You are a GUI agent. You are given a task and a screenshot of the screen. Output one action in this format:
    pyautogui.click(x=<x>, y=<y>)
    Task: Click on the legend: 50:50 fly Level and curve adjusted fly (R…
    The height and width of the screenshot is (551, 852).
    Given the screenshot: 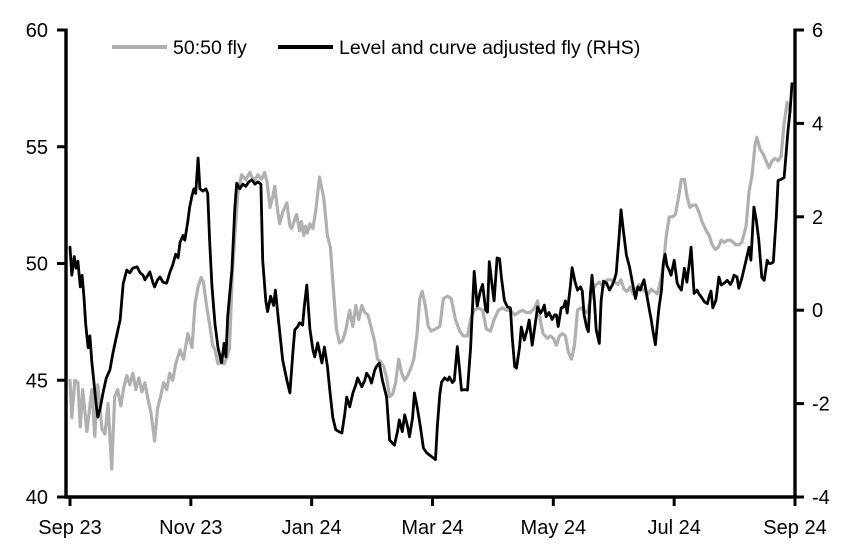 What is the action you would take?
    pyautogui.click(x=376, y=48)
    